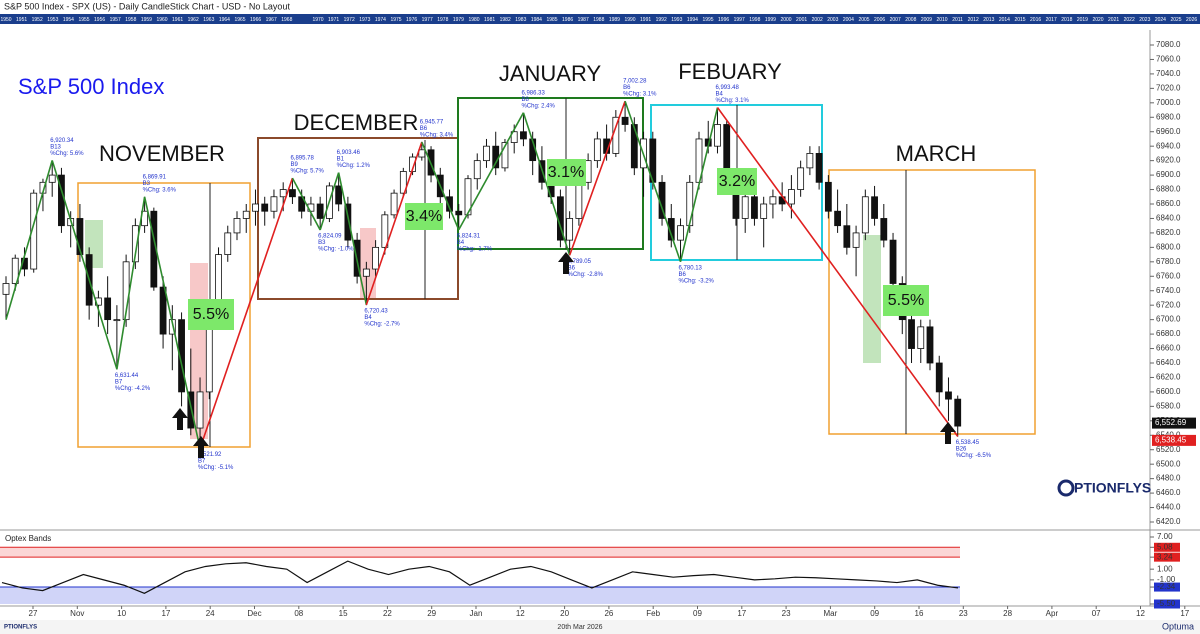 This screenshot has height=634, width=1200. Describe the element at coordinates (863, 20) in the screenshot. I see `year-label: 2005` at that location.